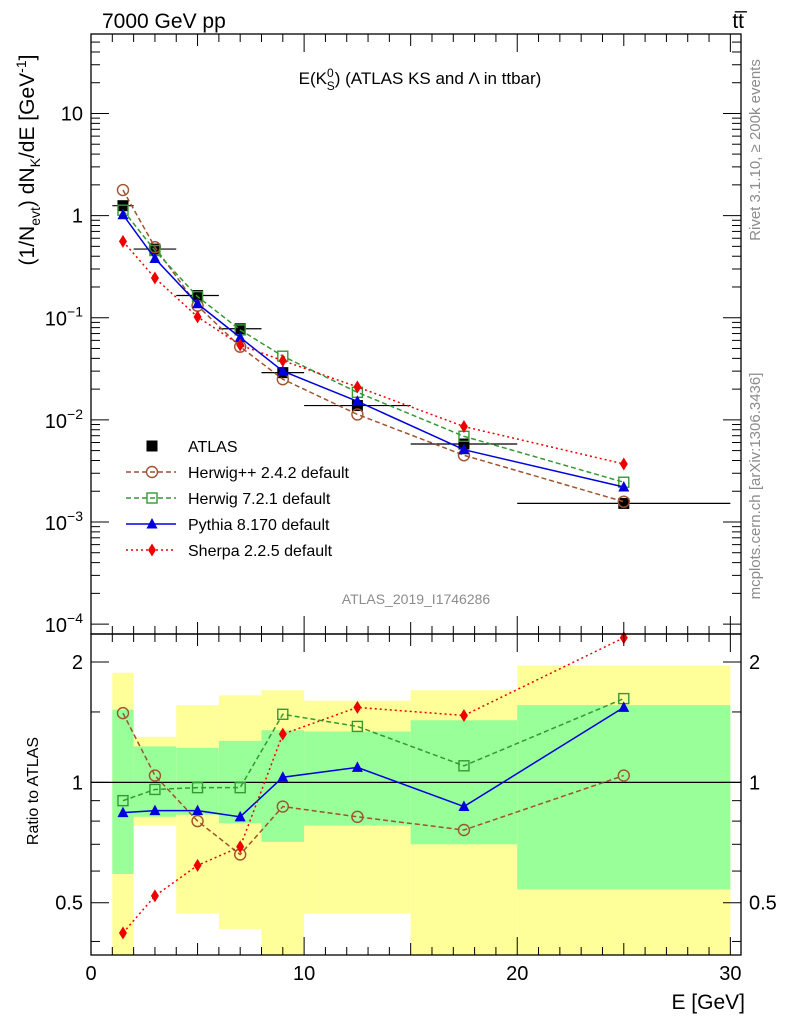 The width and height of the screenshot is (786, 1024). I want to click on legend-entry: Herwig++ 2.4.2 default, so click(238, 473).